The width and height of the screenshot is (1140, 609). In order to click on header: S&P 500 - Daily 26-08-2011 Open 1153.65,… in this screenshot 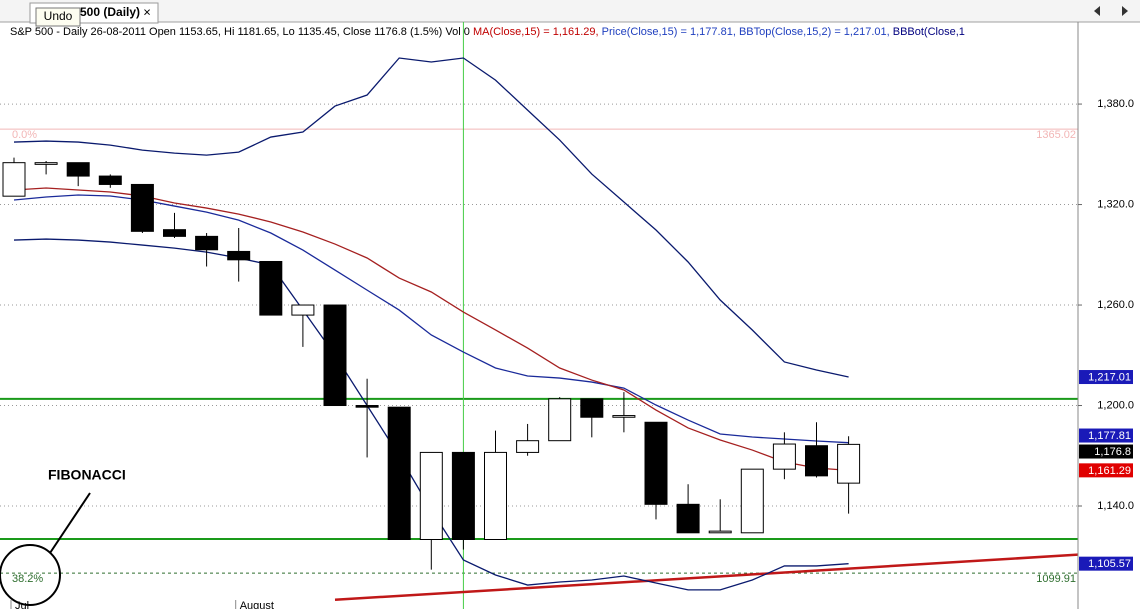, I will do `click(487, 32)`.